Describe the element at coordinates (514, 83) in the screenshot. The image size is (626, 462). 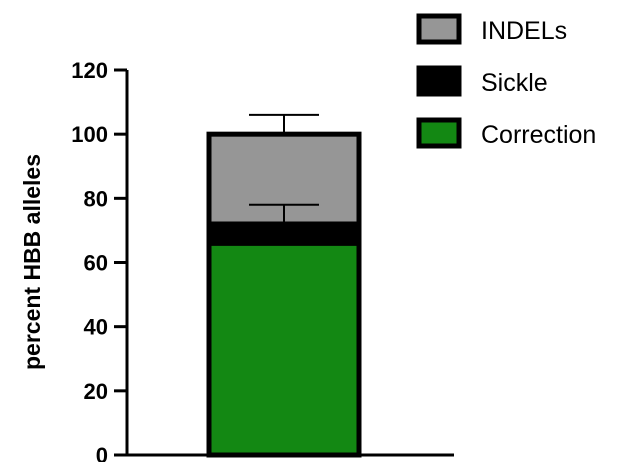
I see `legend-label-sickle: Sickle` at that location.